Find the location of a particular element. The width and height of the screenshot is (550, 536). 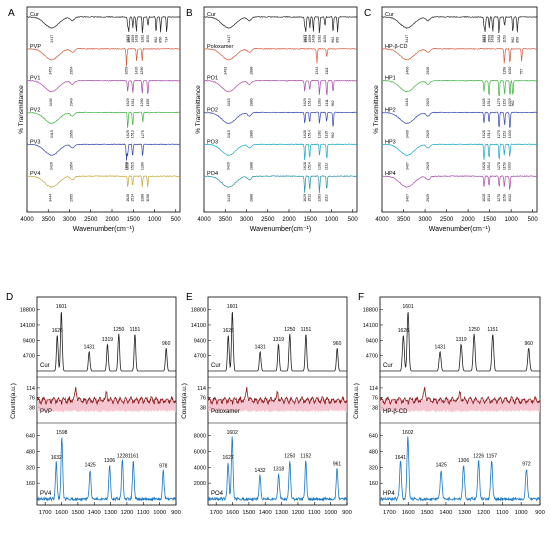

ftir-series-Cur-line is located at coordinates (103, 25).